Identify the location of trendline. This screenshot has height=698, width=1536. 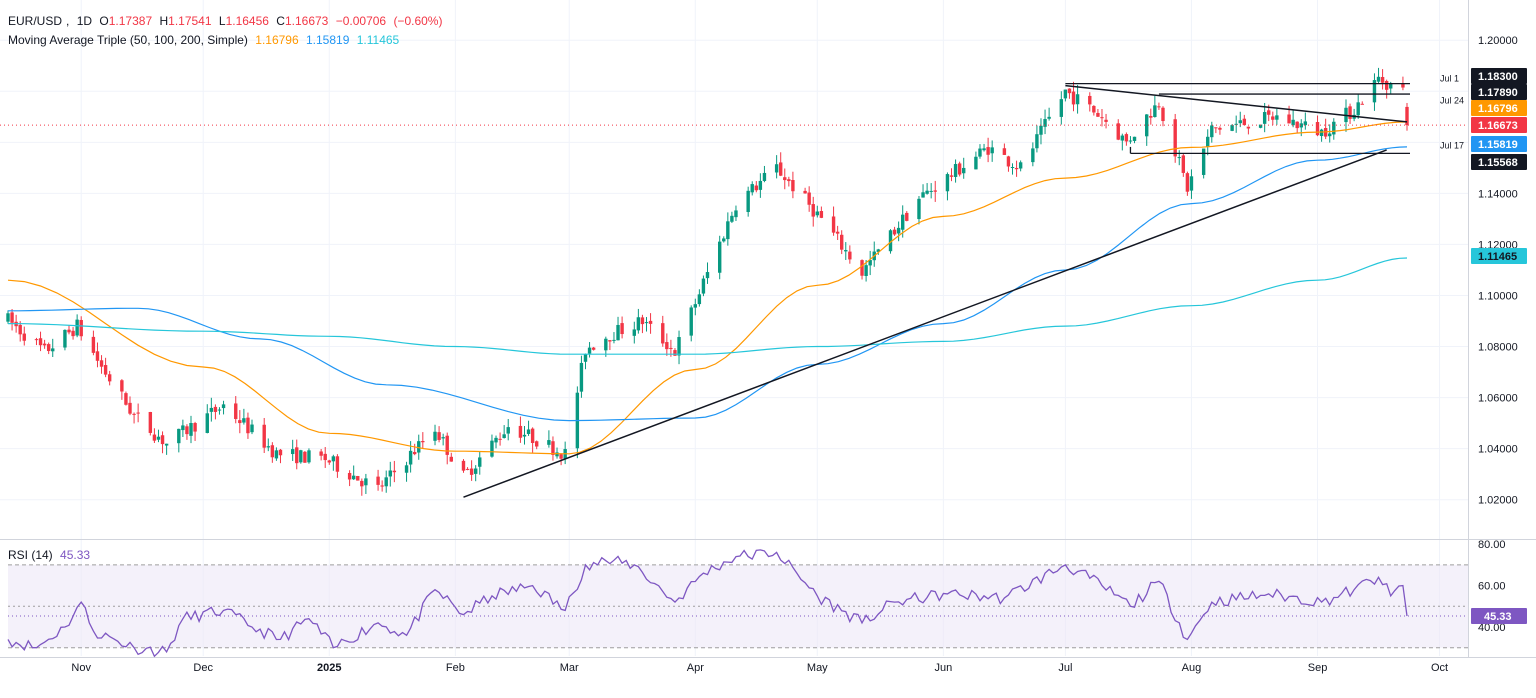
(1236, 103).